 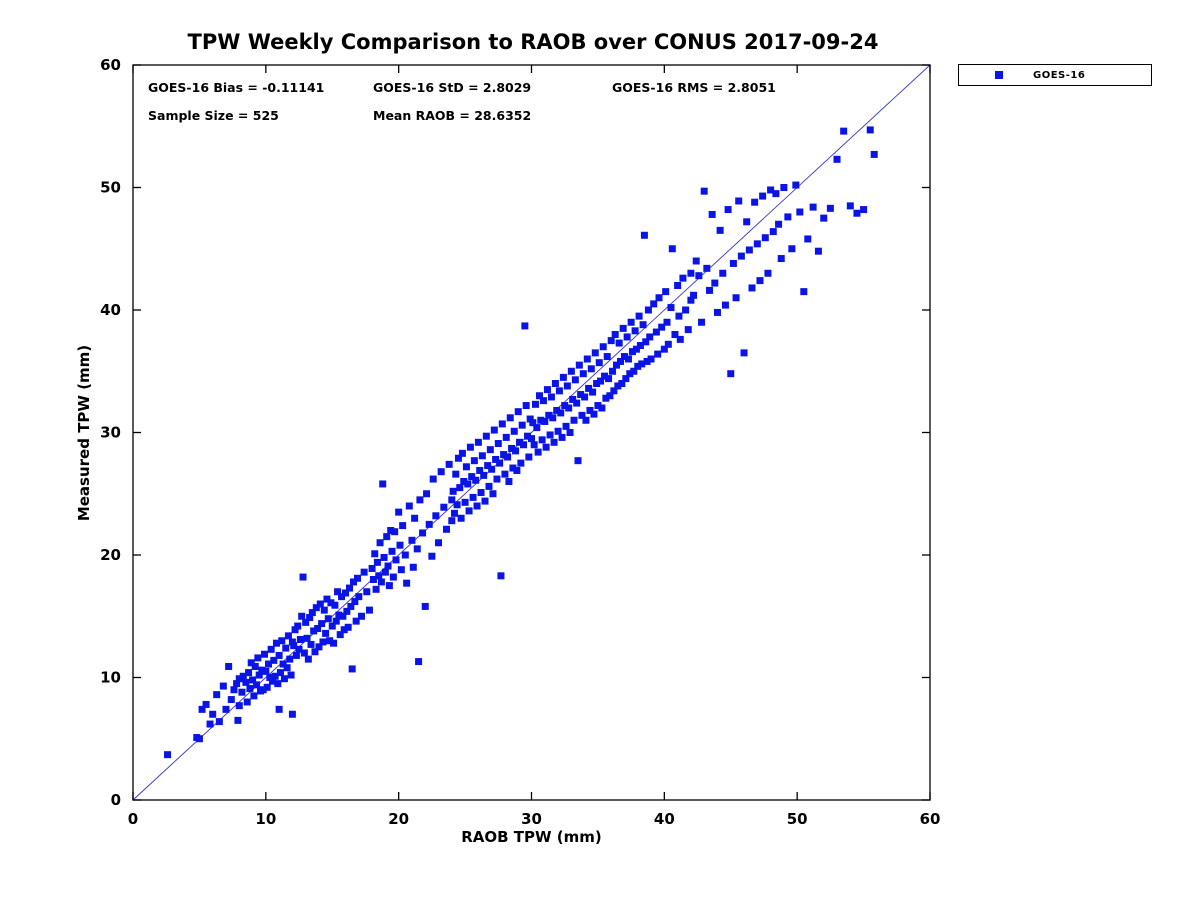 I want to click on annotation-bias: GOES-16 Bias = -0.11141, so click(x=236, y=87).